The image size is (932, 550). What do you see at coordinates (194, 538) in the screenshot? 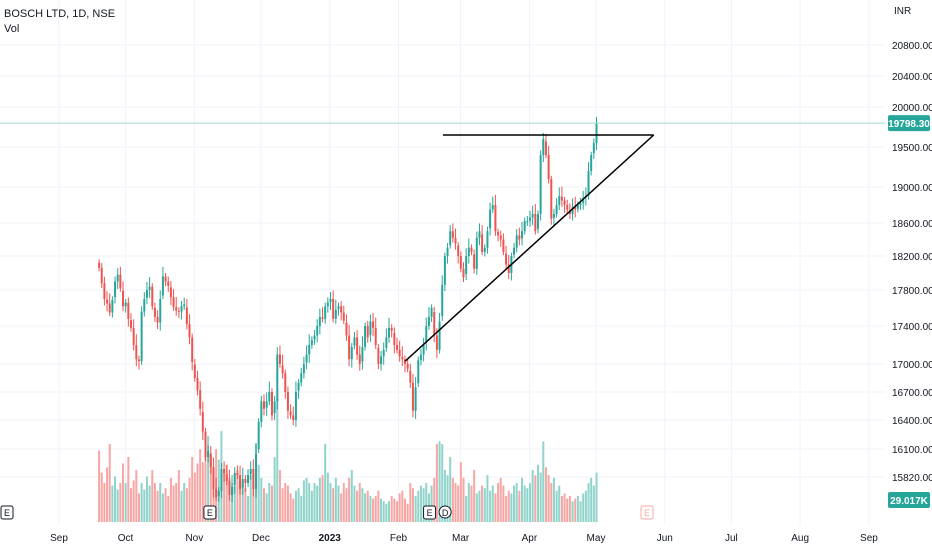
I see `time-tick-label: Nov` at bounding box center [194, 538].